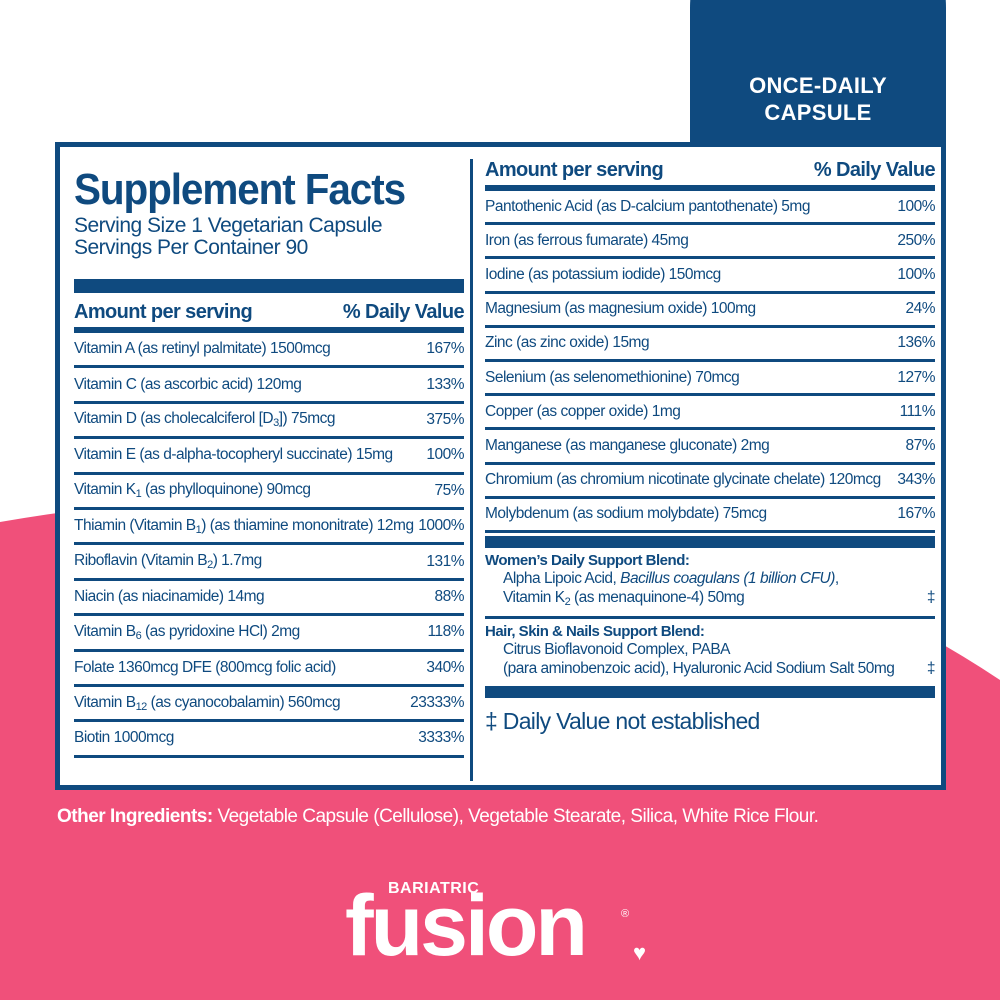  What do you see at coordinates (269, 599) in the screenshot?
I see `nutrient-row: Niacin (as niacinamide) 14mg 88%` at bounding box center [269, 599].